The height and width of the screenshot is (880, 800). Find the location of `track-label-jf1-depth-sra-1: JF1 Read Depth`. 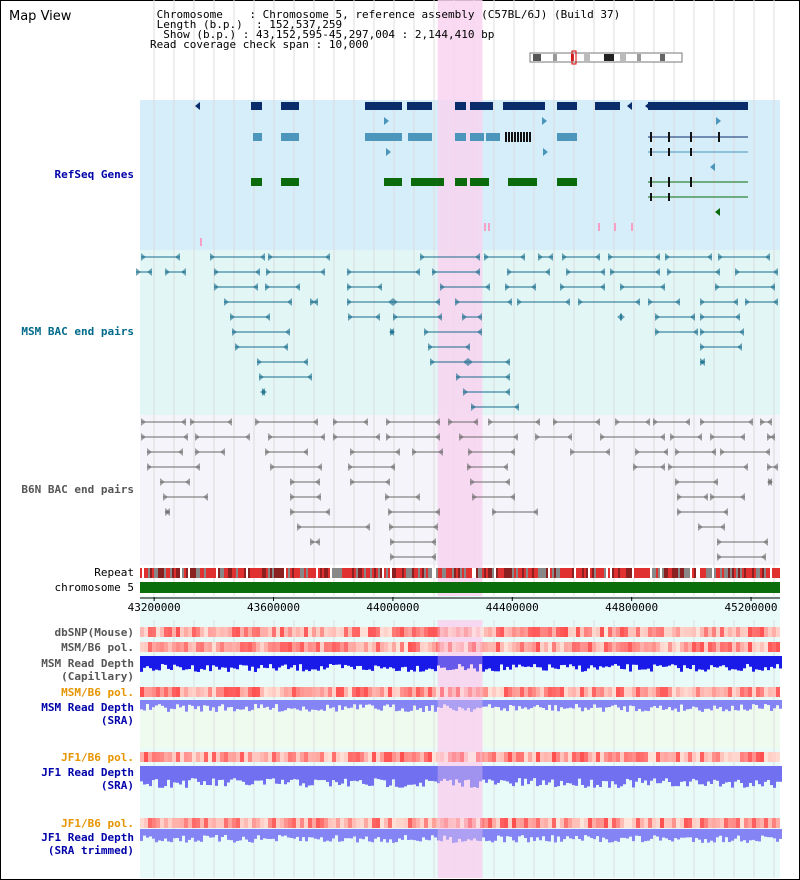

track-label-jf1-depth-sra-1: JF1 Read Depth is located at coordinates (87, 772).